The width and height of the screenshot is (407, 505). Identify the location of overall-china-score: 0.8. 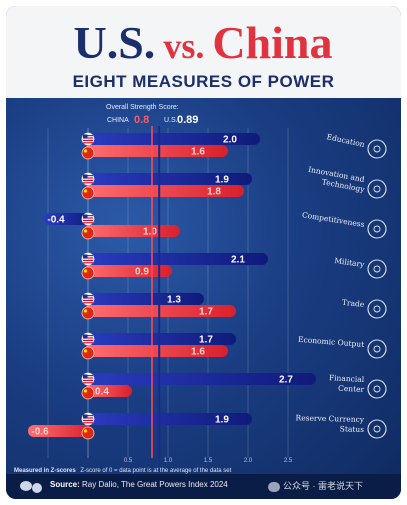
(141, 120).